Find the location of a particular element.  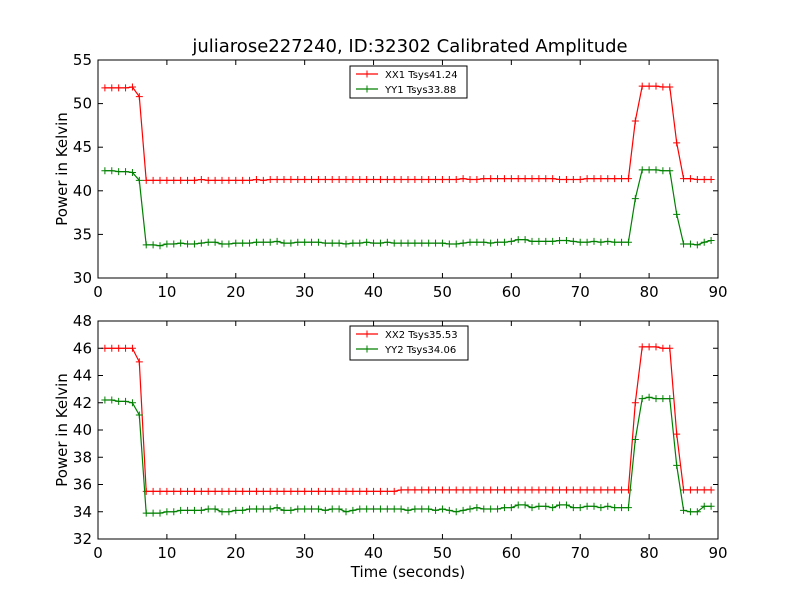

y-tick-label: 36 is located at coordinates (82, 485).